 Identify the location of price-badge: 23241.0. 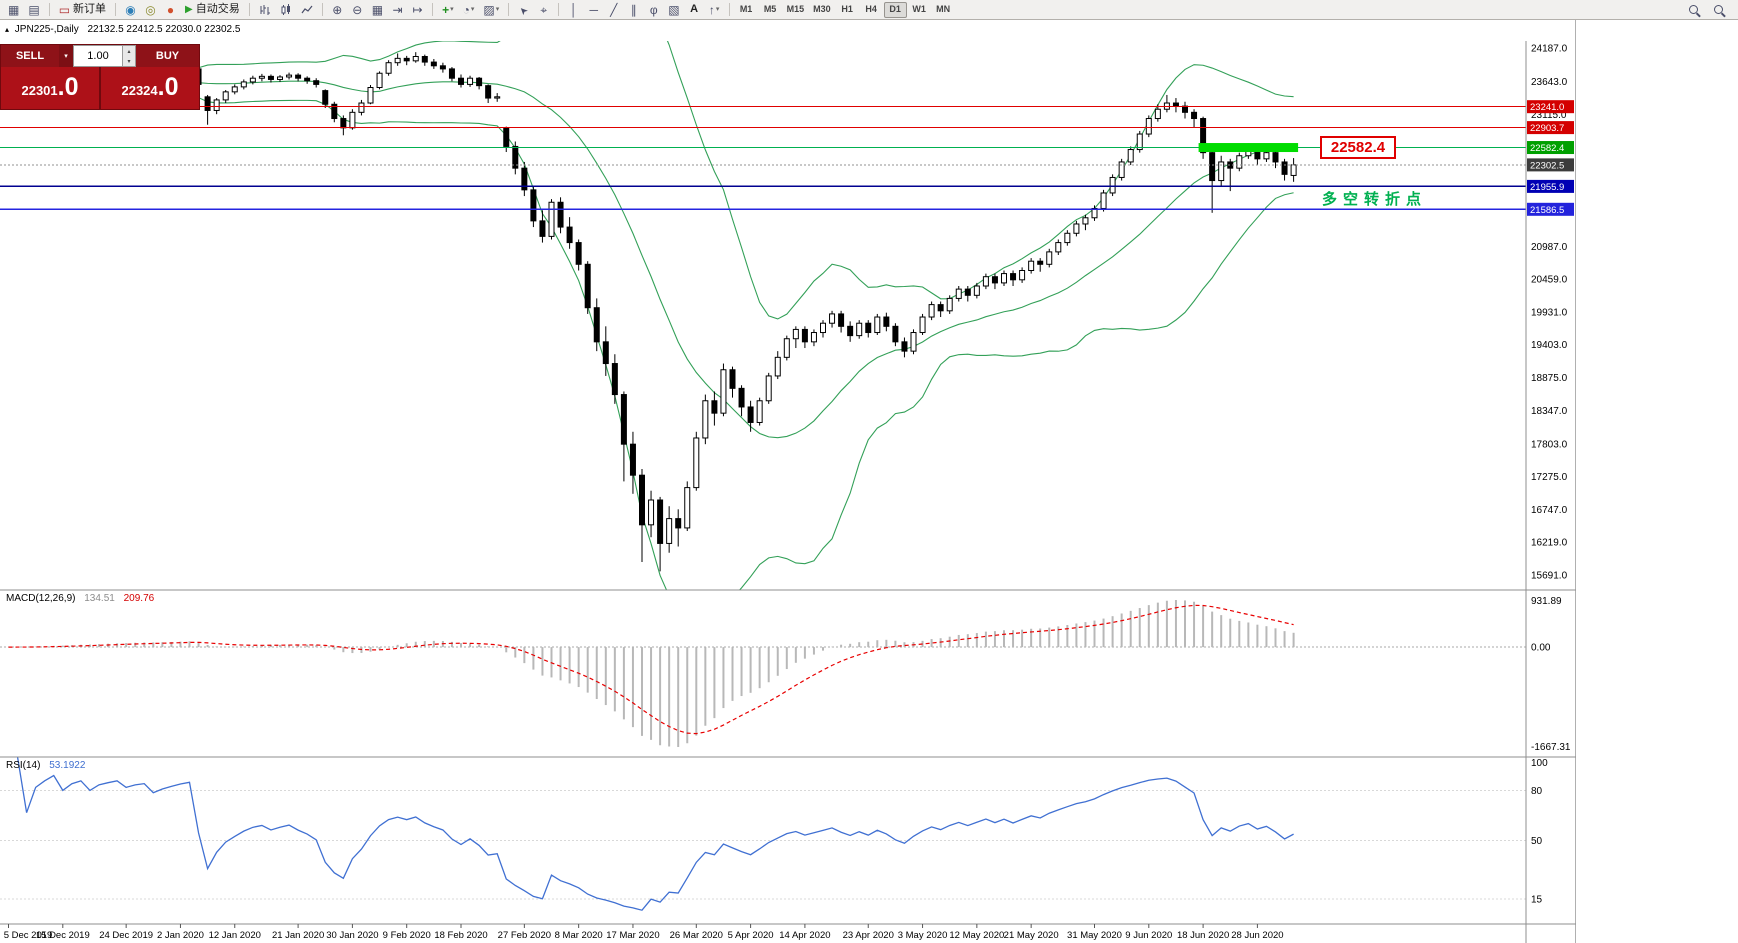
(1550, 107).